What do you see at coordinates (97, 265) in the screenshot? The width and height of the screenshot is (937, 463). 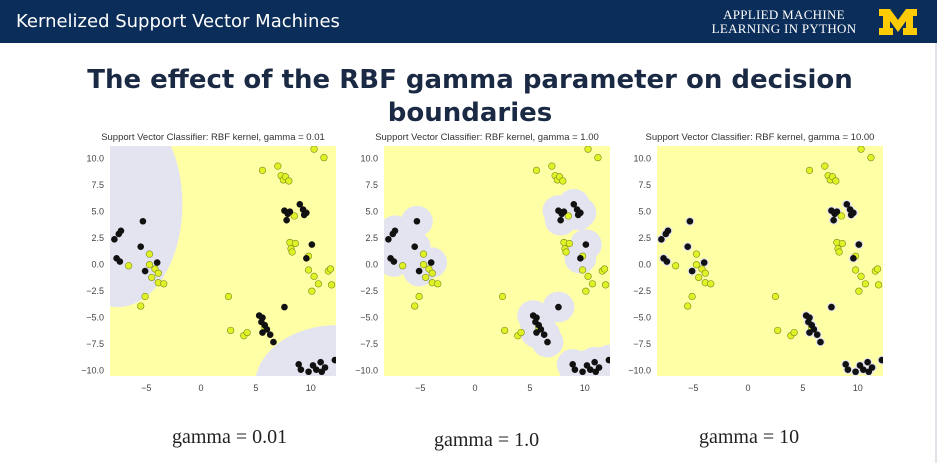 I see `y-tick-label: 0.0` at bounding box center [97, 265].